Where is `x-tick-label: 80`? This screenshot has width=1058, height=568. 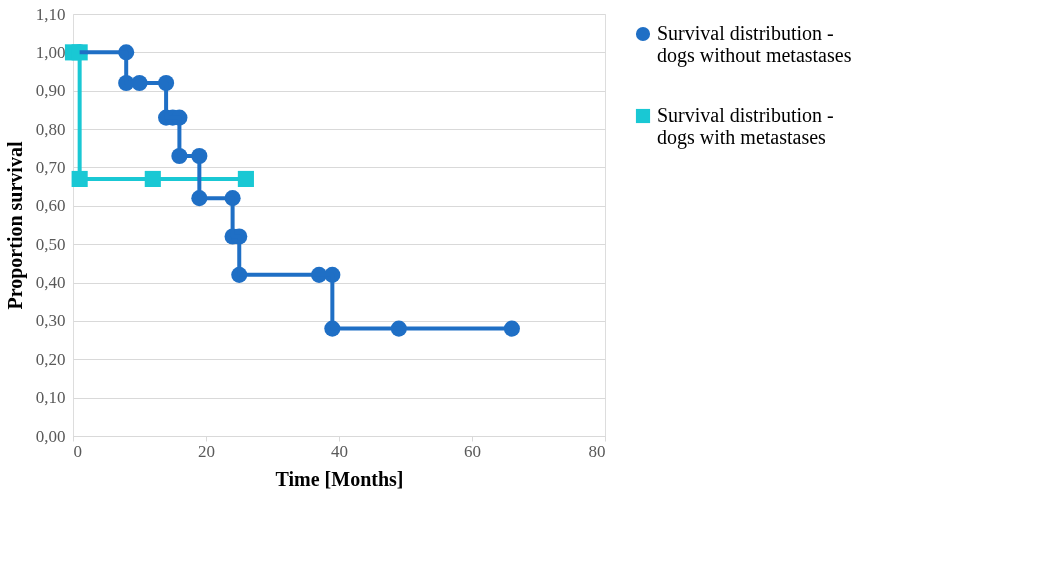 x-tick-label: 80 is located at coordinates (597, 451).